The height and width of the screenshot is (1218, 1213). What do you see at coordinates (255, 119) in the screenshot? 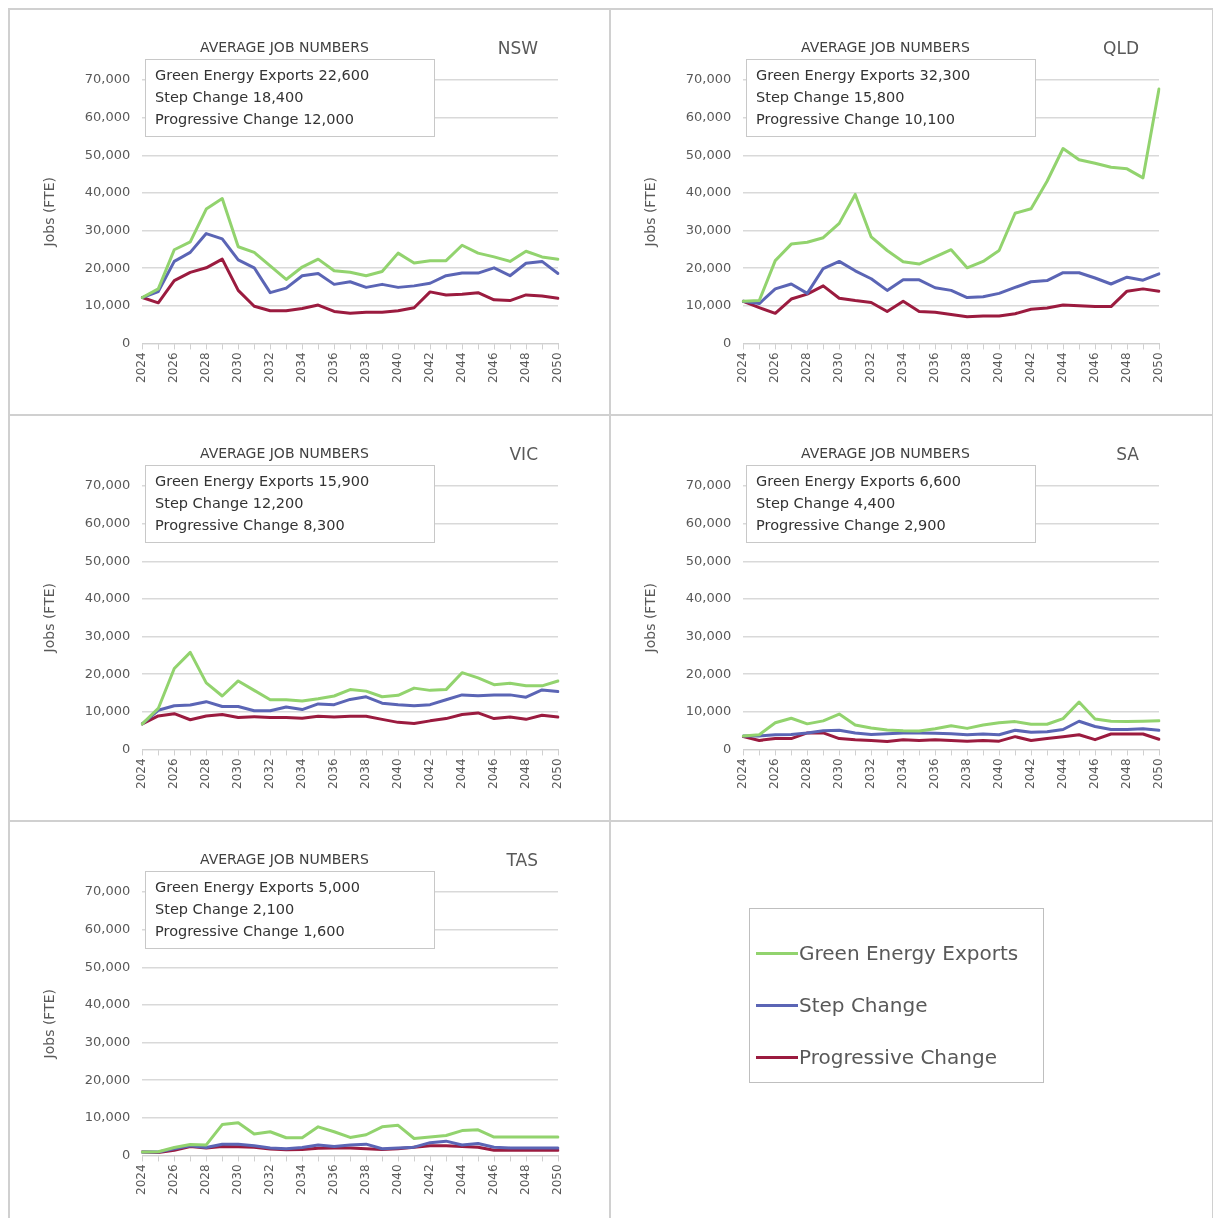
I see `annotation: Progressive Change 12,000` at bounding box center [255, 119].